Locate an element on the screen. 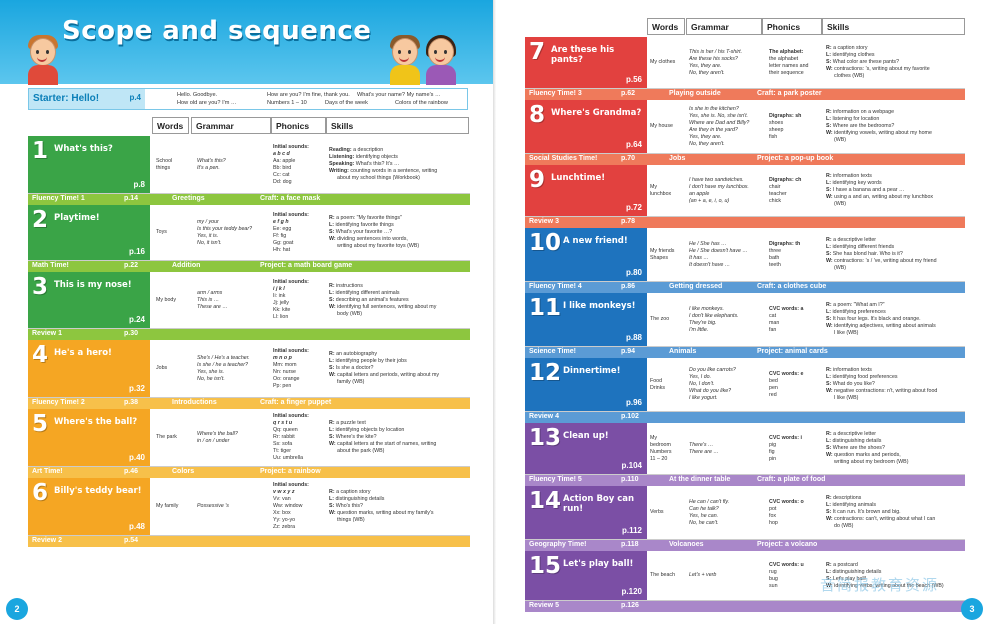 This screenshot has width=991, height=624. phonics-item: Tt: tiger is located at coordinates (282, 451).